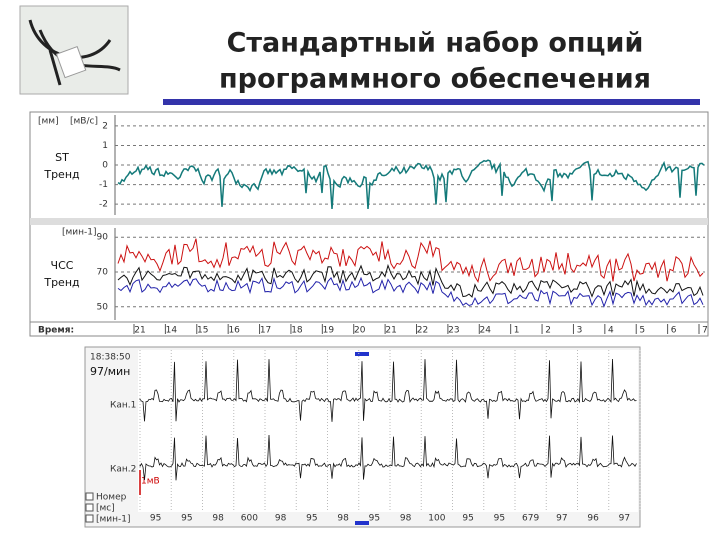  I want to click on time-label: 22, so click(422, 331).